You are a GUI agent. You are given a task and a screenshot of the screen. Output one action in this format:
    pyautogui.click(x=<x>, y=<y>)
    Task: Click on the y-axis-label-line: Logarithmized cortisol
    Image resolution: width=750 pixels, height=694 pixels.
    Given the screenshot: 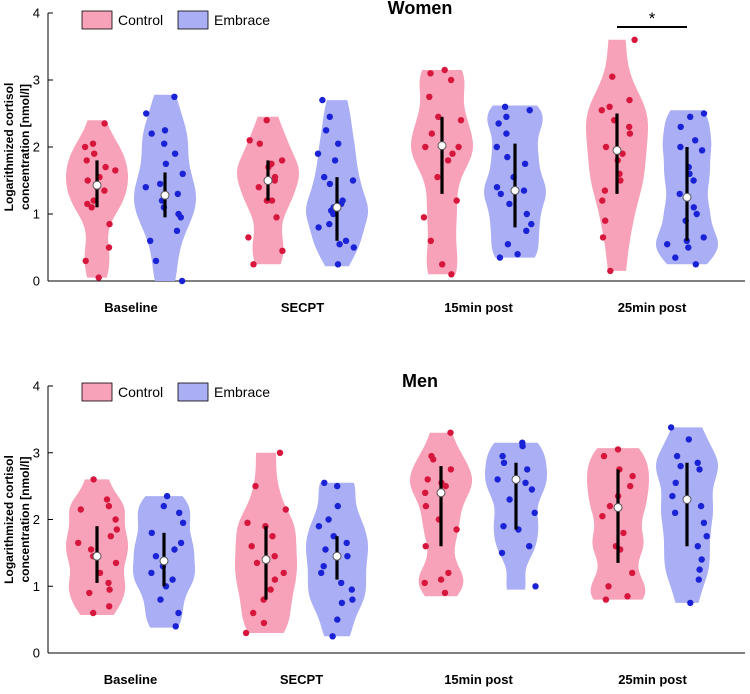 What is the action you would take?
    pyautogui.click(x=9, y=147)
    